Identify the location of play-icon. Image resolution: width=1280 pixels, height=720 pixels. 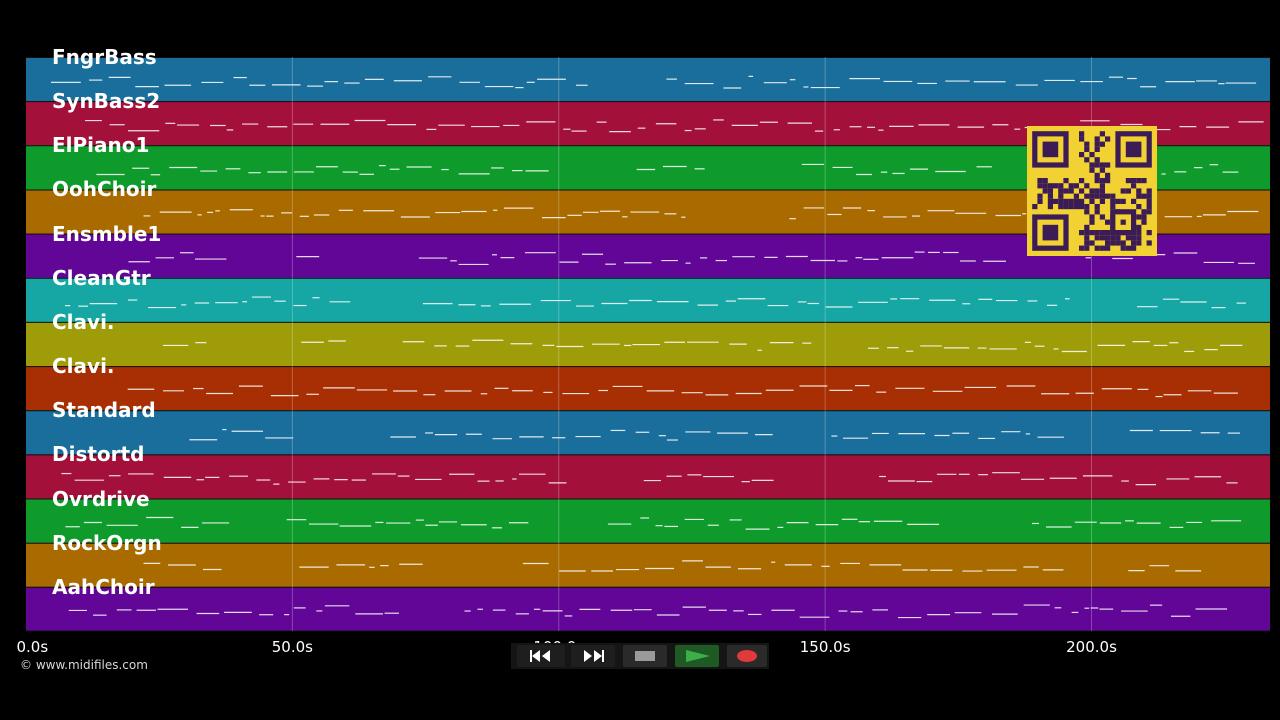
(698, 656).